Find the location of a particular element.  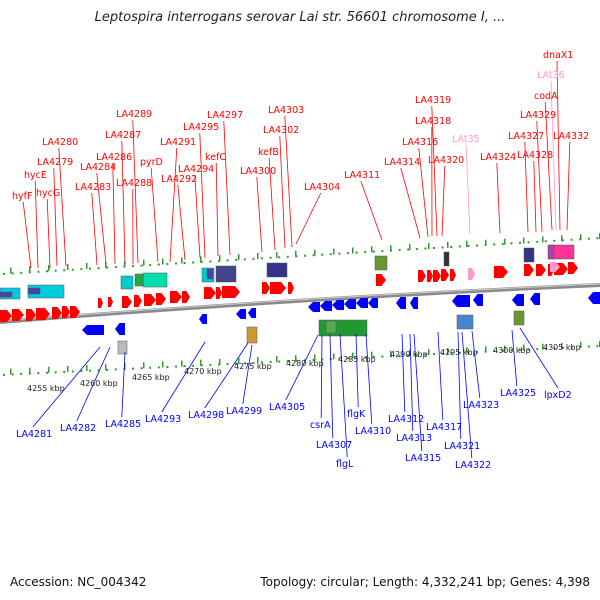

gene-label: LAt35 is located at coordinates (466, 139).